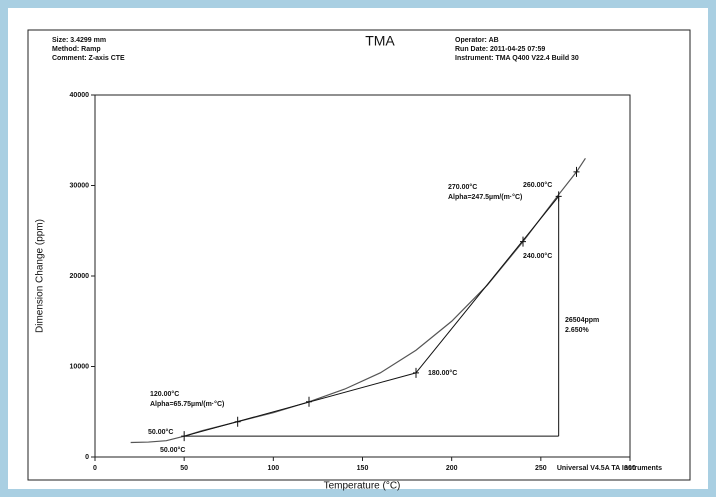  What do you see at coordinates (462, 187) in the screenshot?
I see `annotation: 270.00°C` at bounding box center [462, 187].